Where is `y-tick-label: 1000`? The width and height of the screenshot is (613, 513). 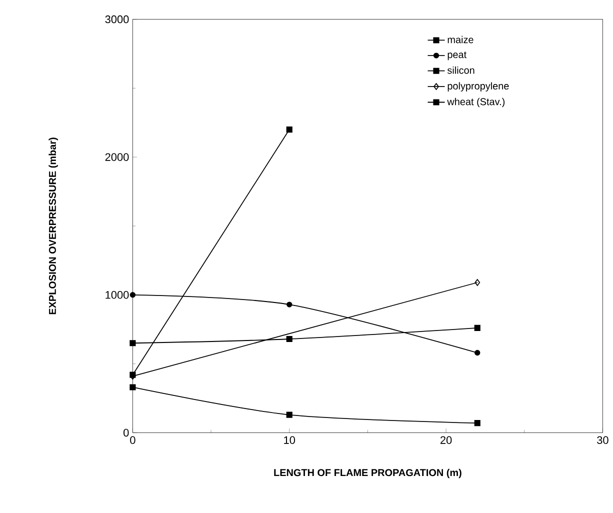
y-tick-label: 1000 is located at coordinates (117, 295).